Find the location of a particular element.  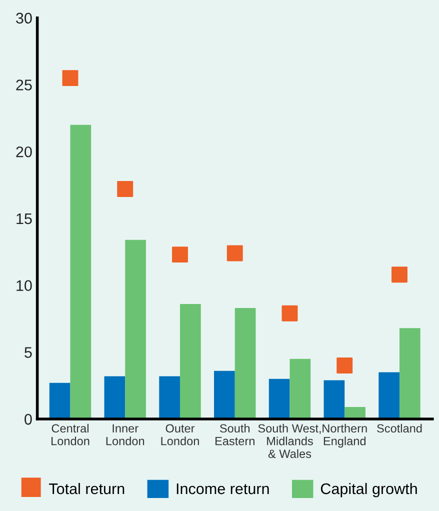

y-tick-label: 5 is located at coordinates (28, 352).